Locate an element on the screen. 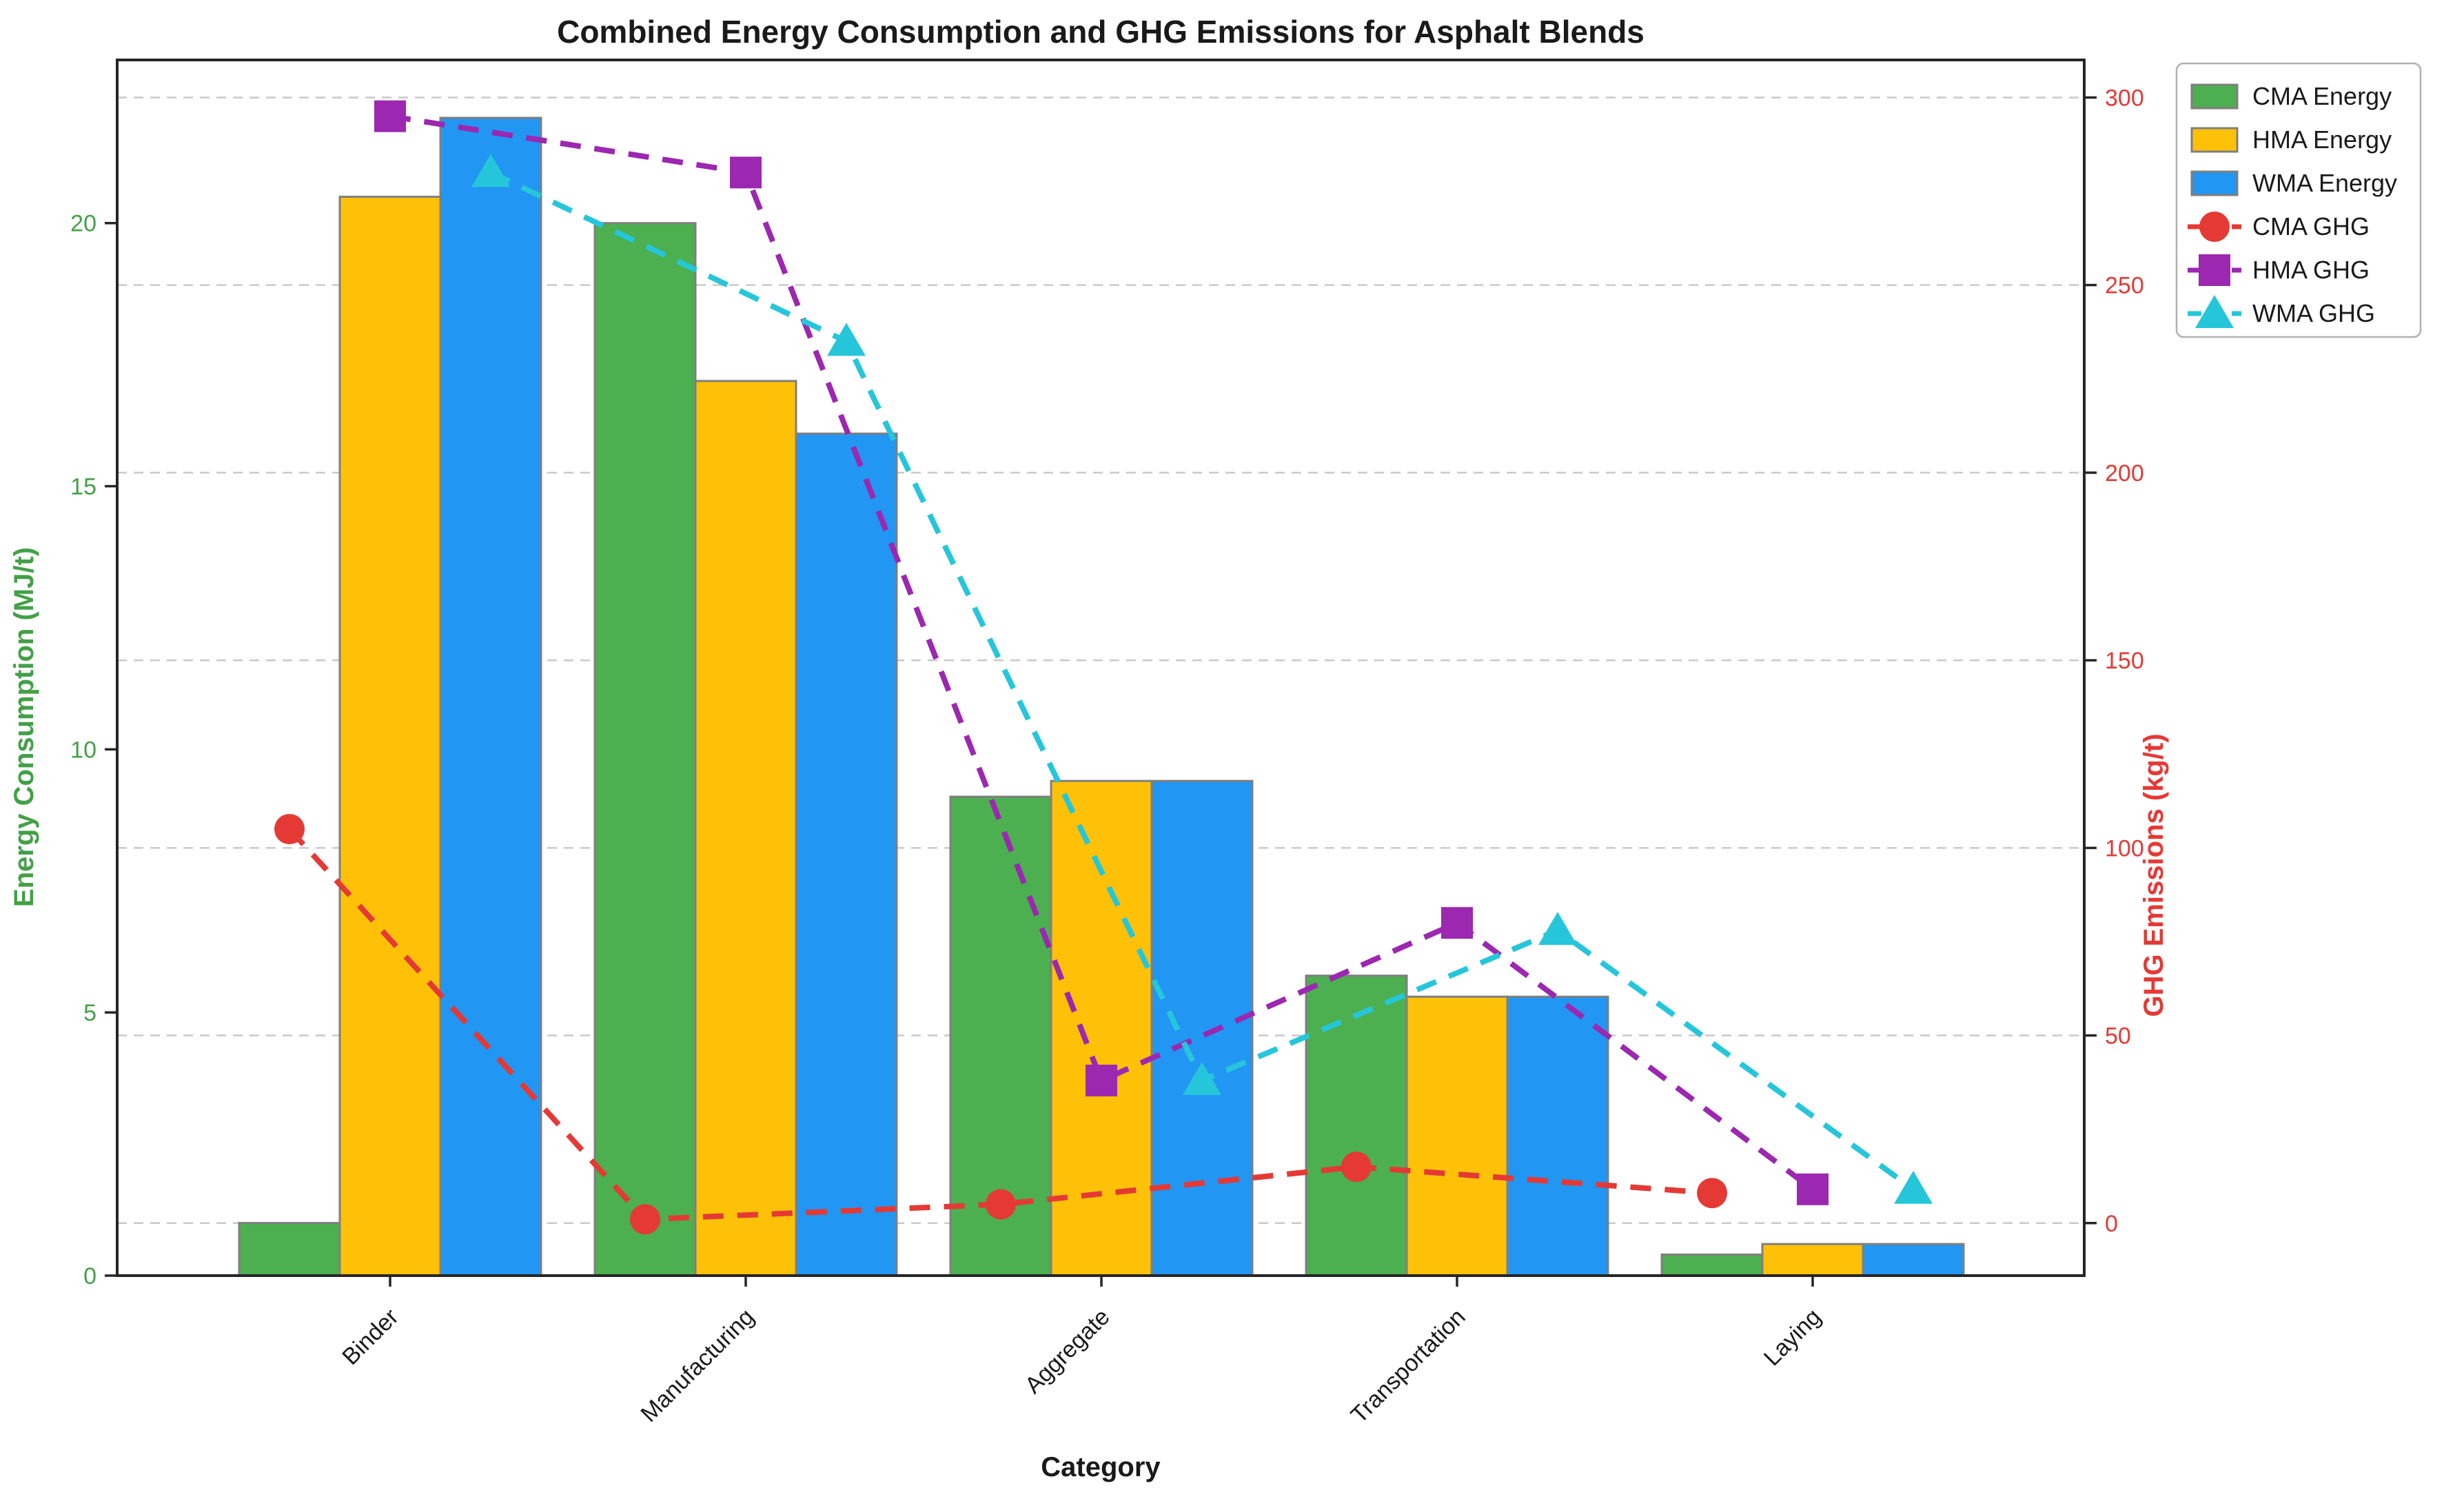  right-axis-tick-label: 300 is located at coordinates (2124, 98).